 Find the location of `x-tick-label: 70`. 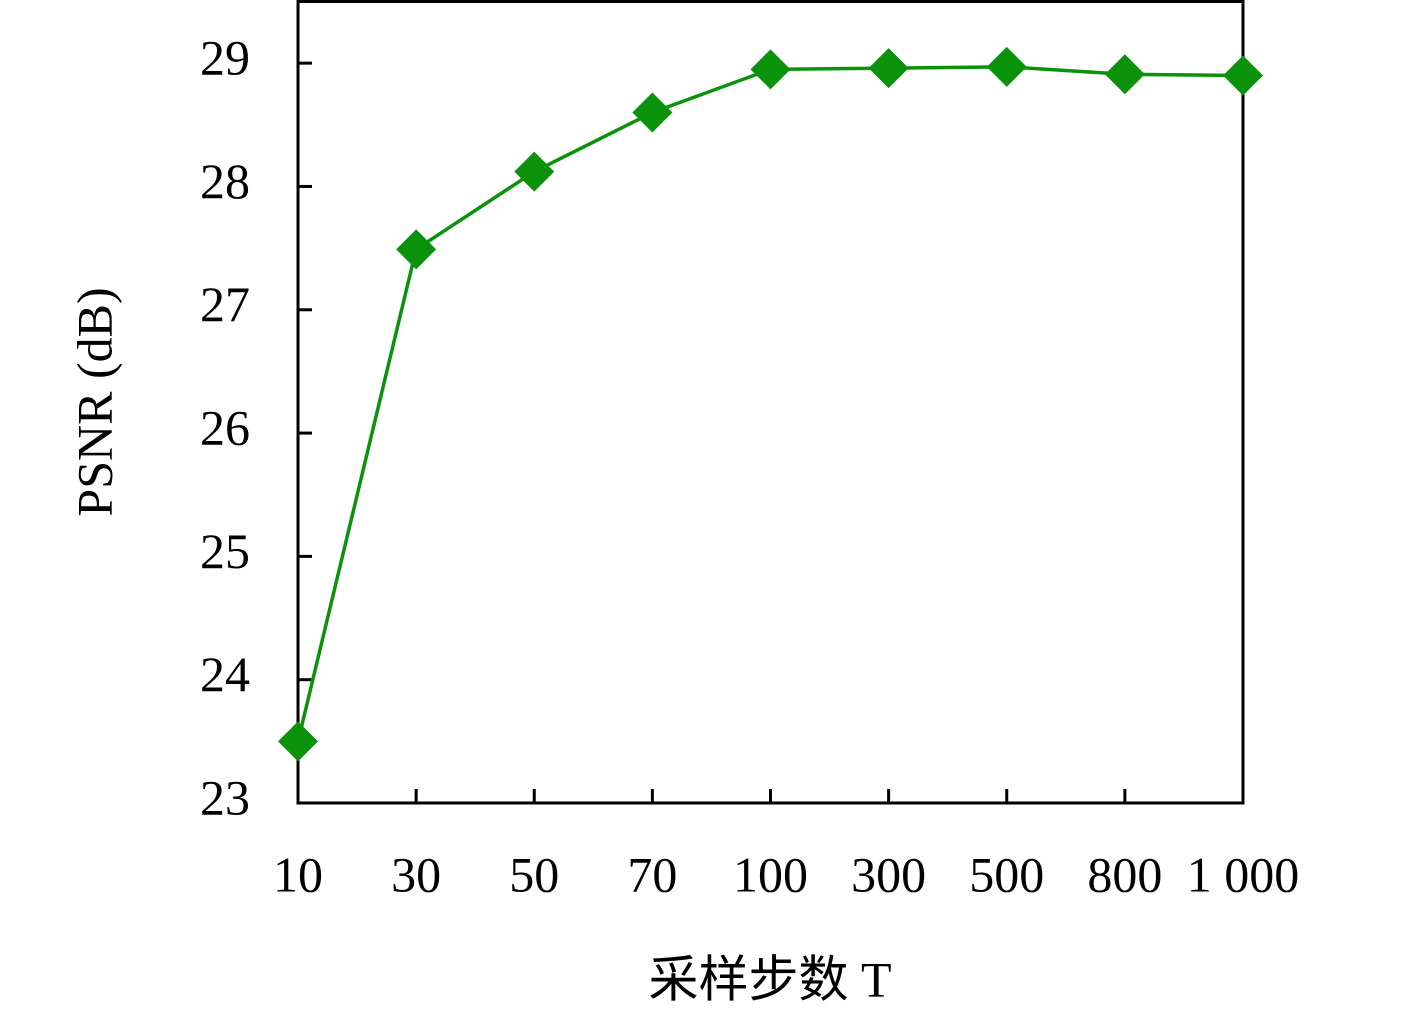

x-tick-label: 70 is located at coordinates (652, 874).